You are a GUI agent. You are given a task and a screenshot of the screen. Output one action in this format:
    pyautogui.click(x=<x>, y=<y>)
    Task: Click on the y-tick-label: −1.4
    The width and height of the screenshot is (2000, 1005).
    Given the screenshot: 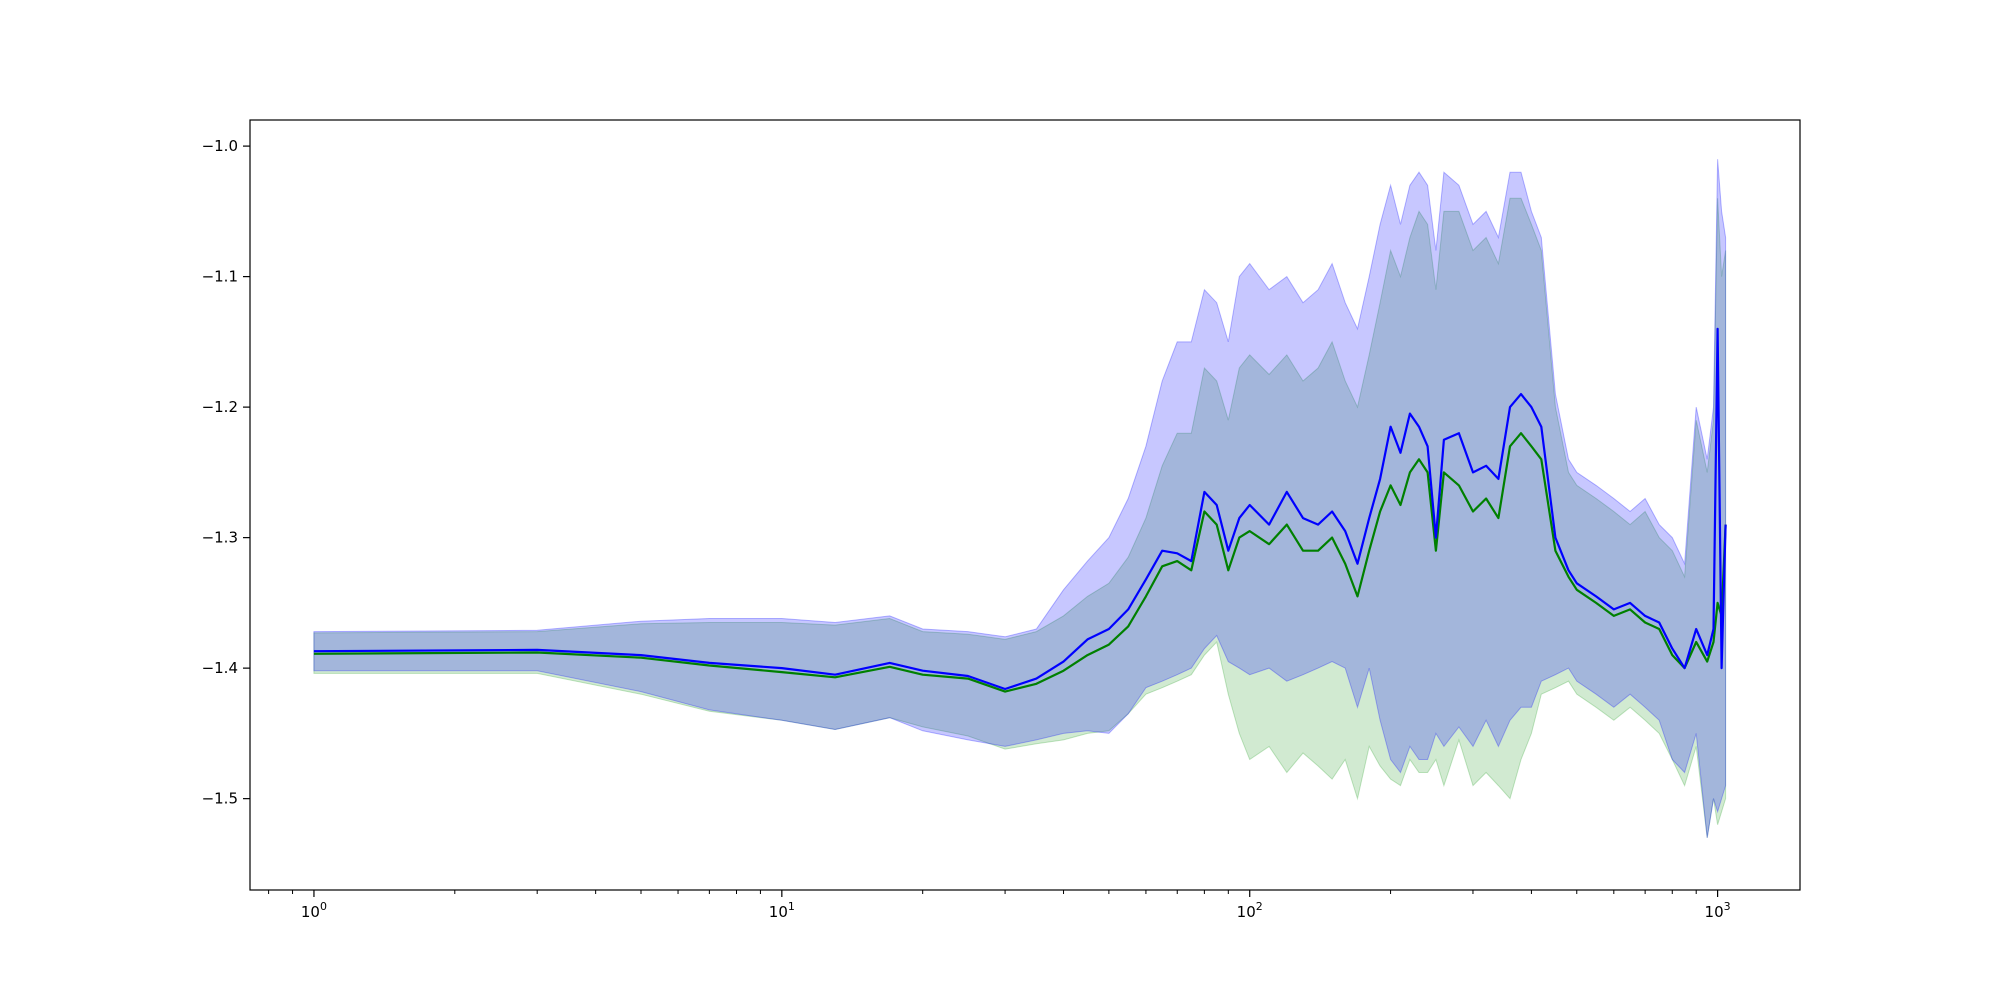 What is the action you would take?
    pyautogui.click(x=220, y=668)
    